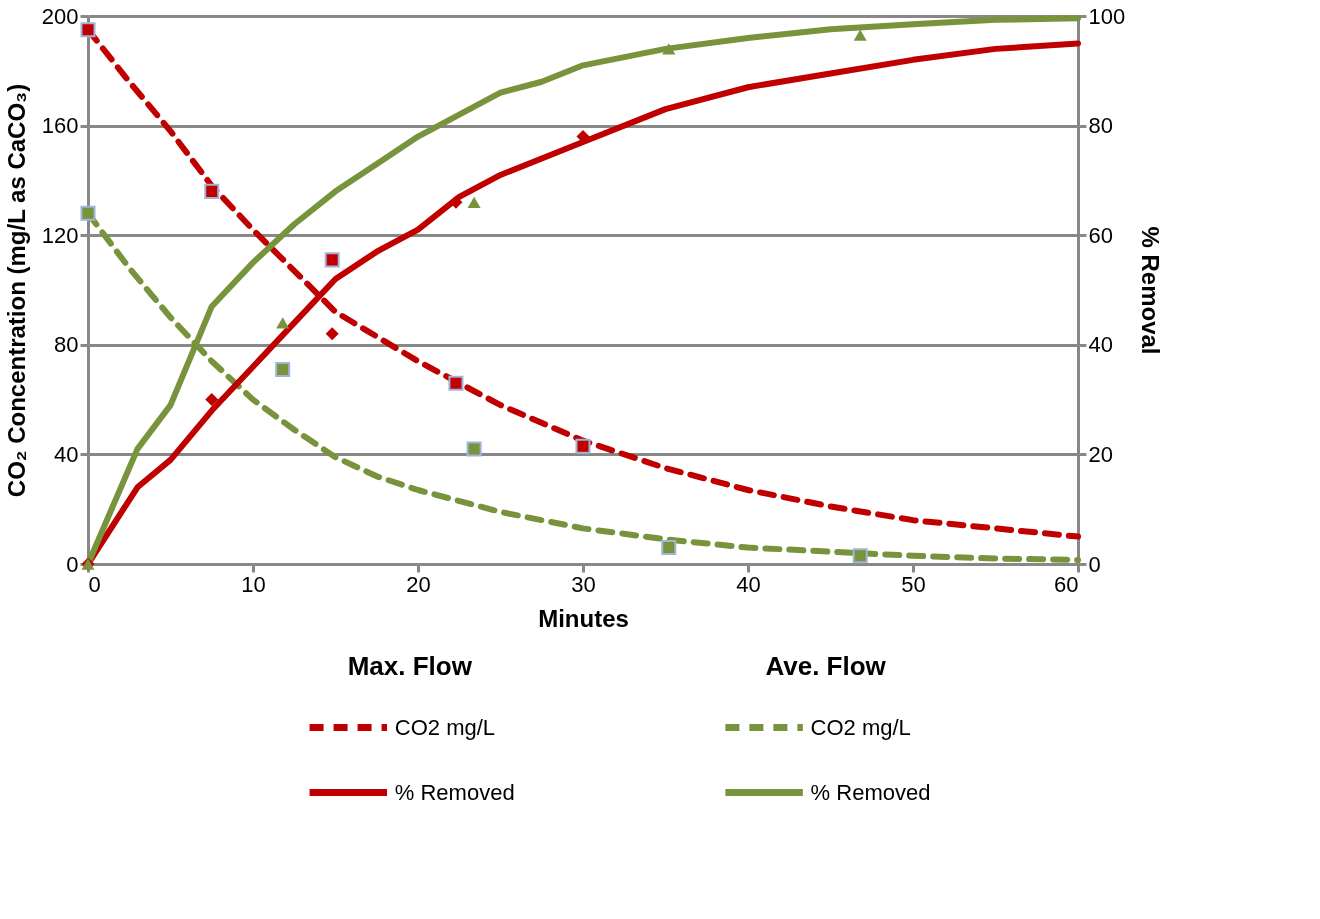  Describe the element at coordinates (583, 618) in the screenshot. I see `x-axis-title: Minutes` at that location.